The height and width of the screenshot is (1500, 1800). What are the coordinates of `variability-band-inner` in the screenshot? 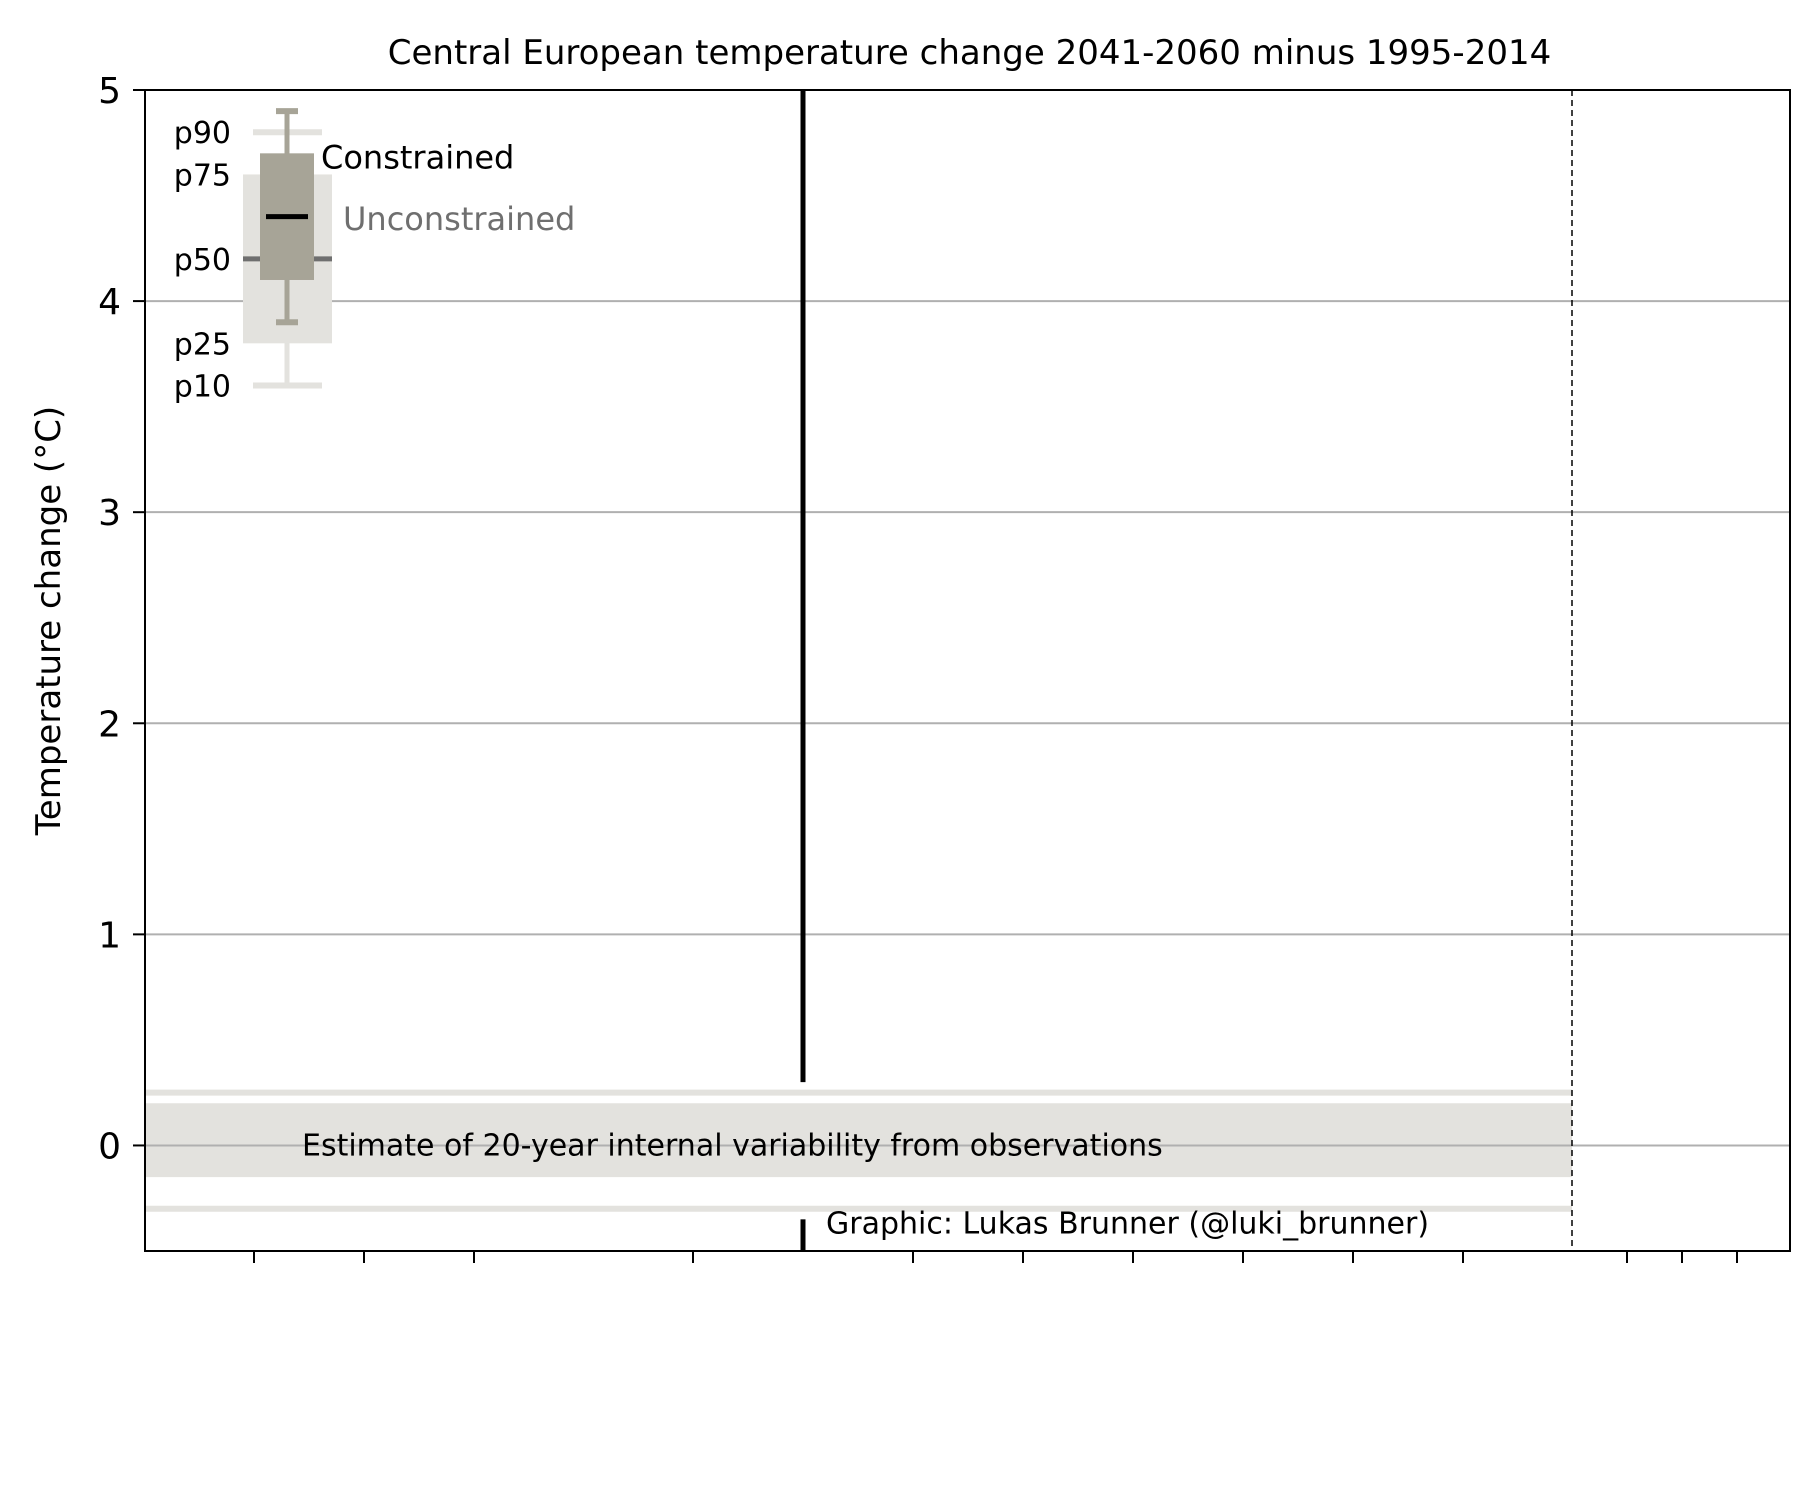 It's located at (859, 1140).